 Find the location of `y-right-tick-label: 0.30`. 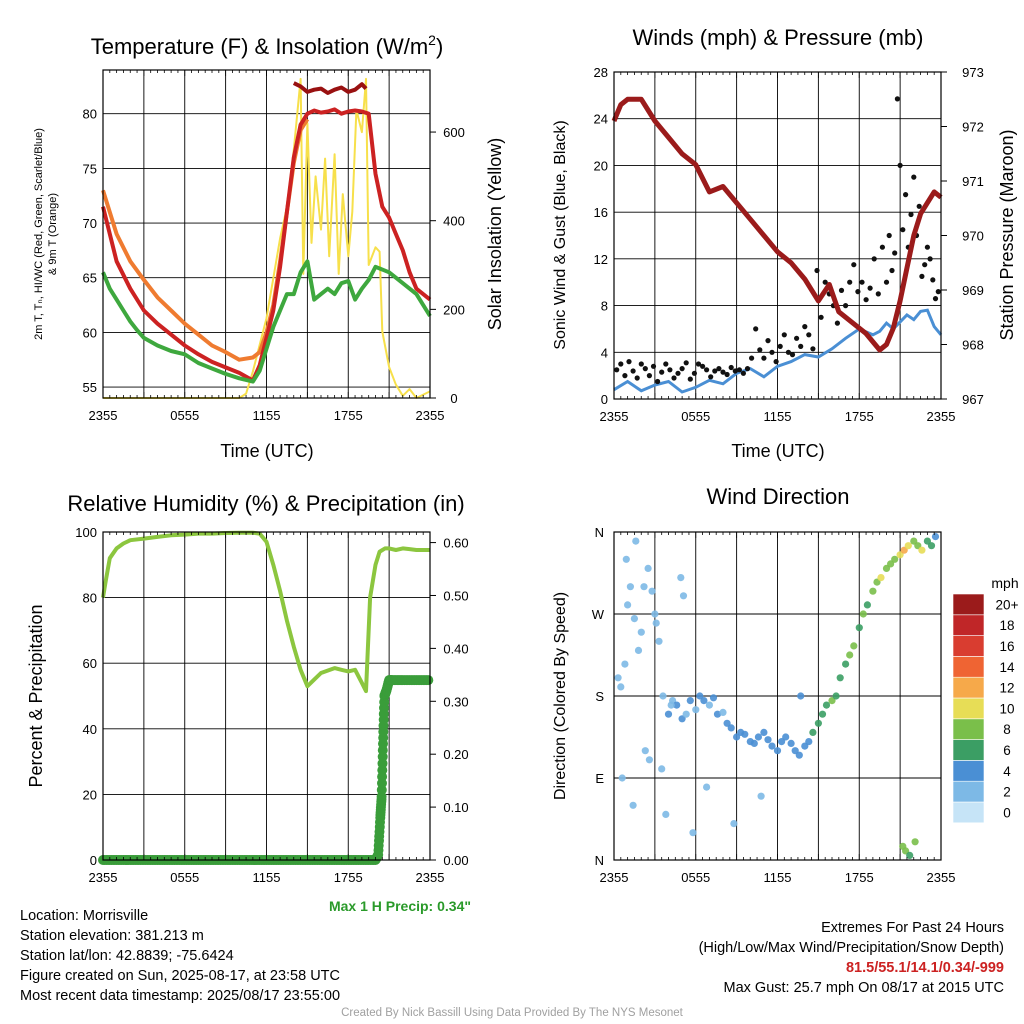

y-right-tick-label: 0.30 is located at coordinates (455, 701).